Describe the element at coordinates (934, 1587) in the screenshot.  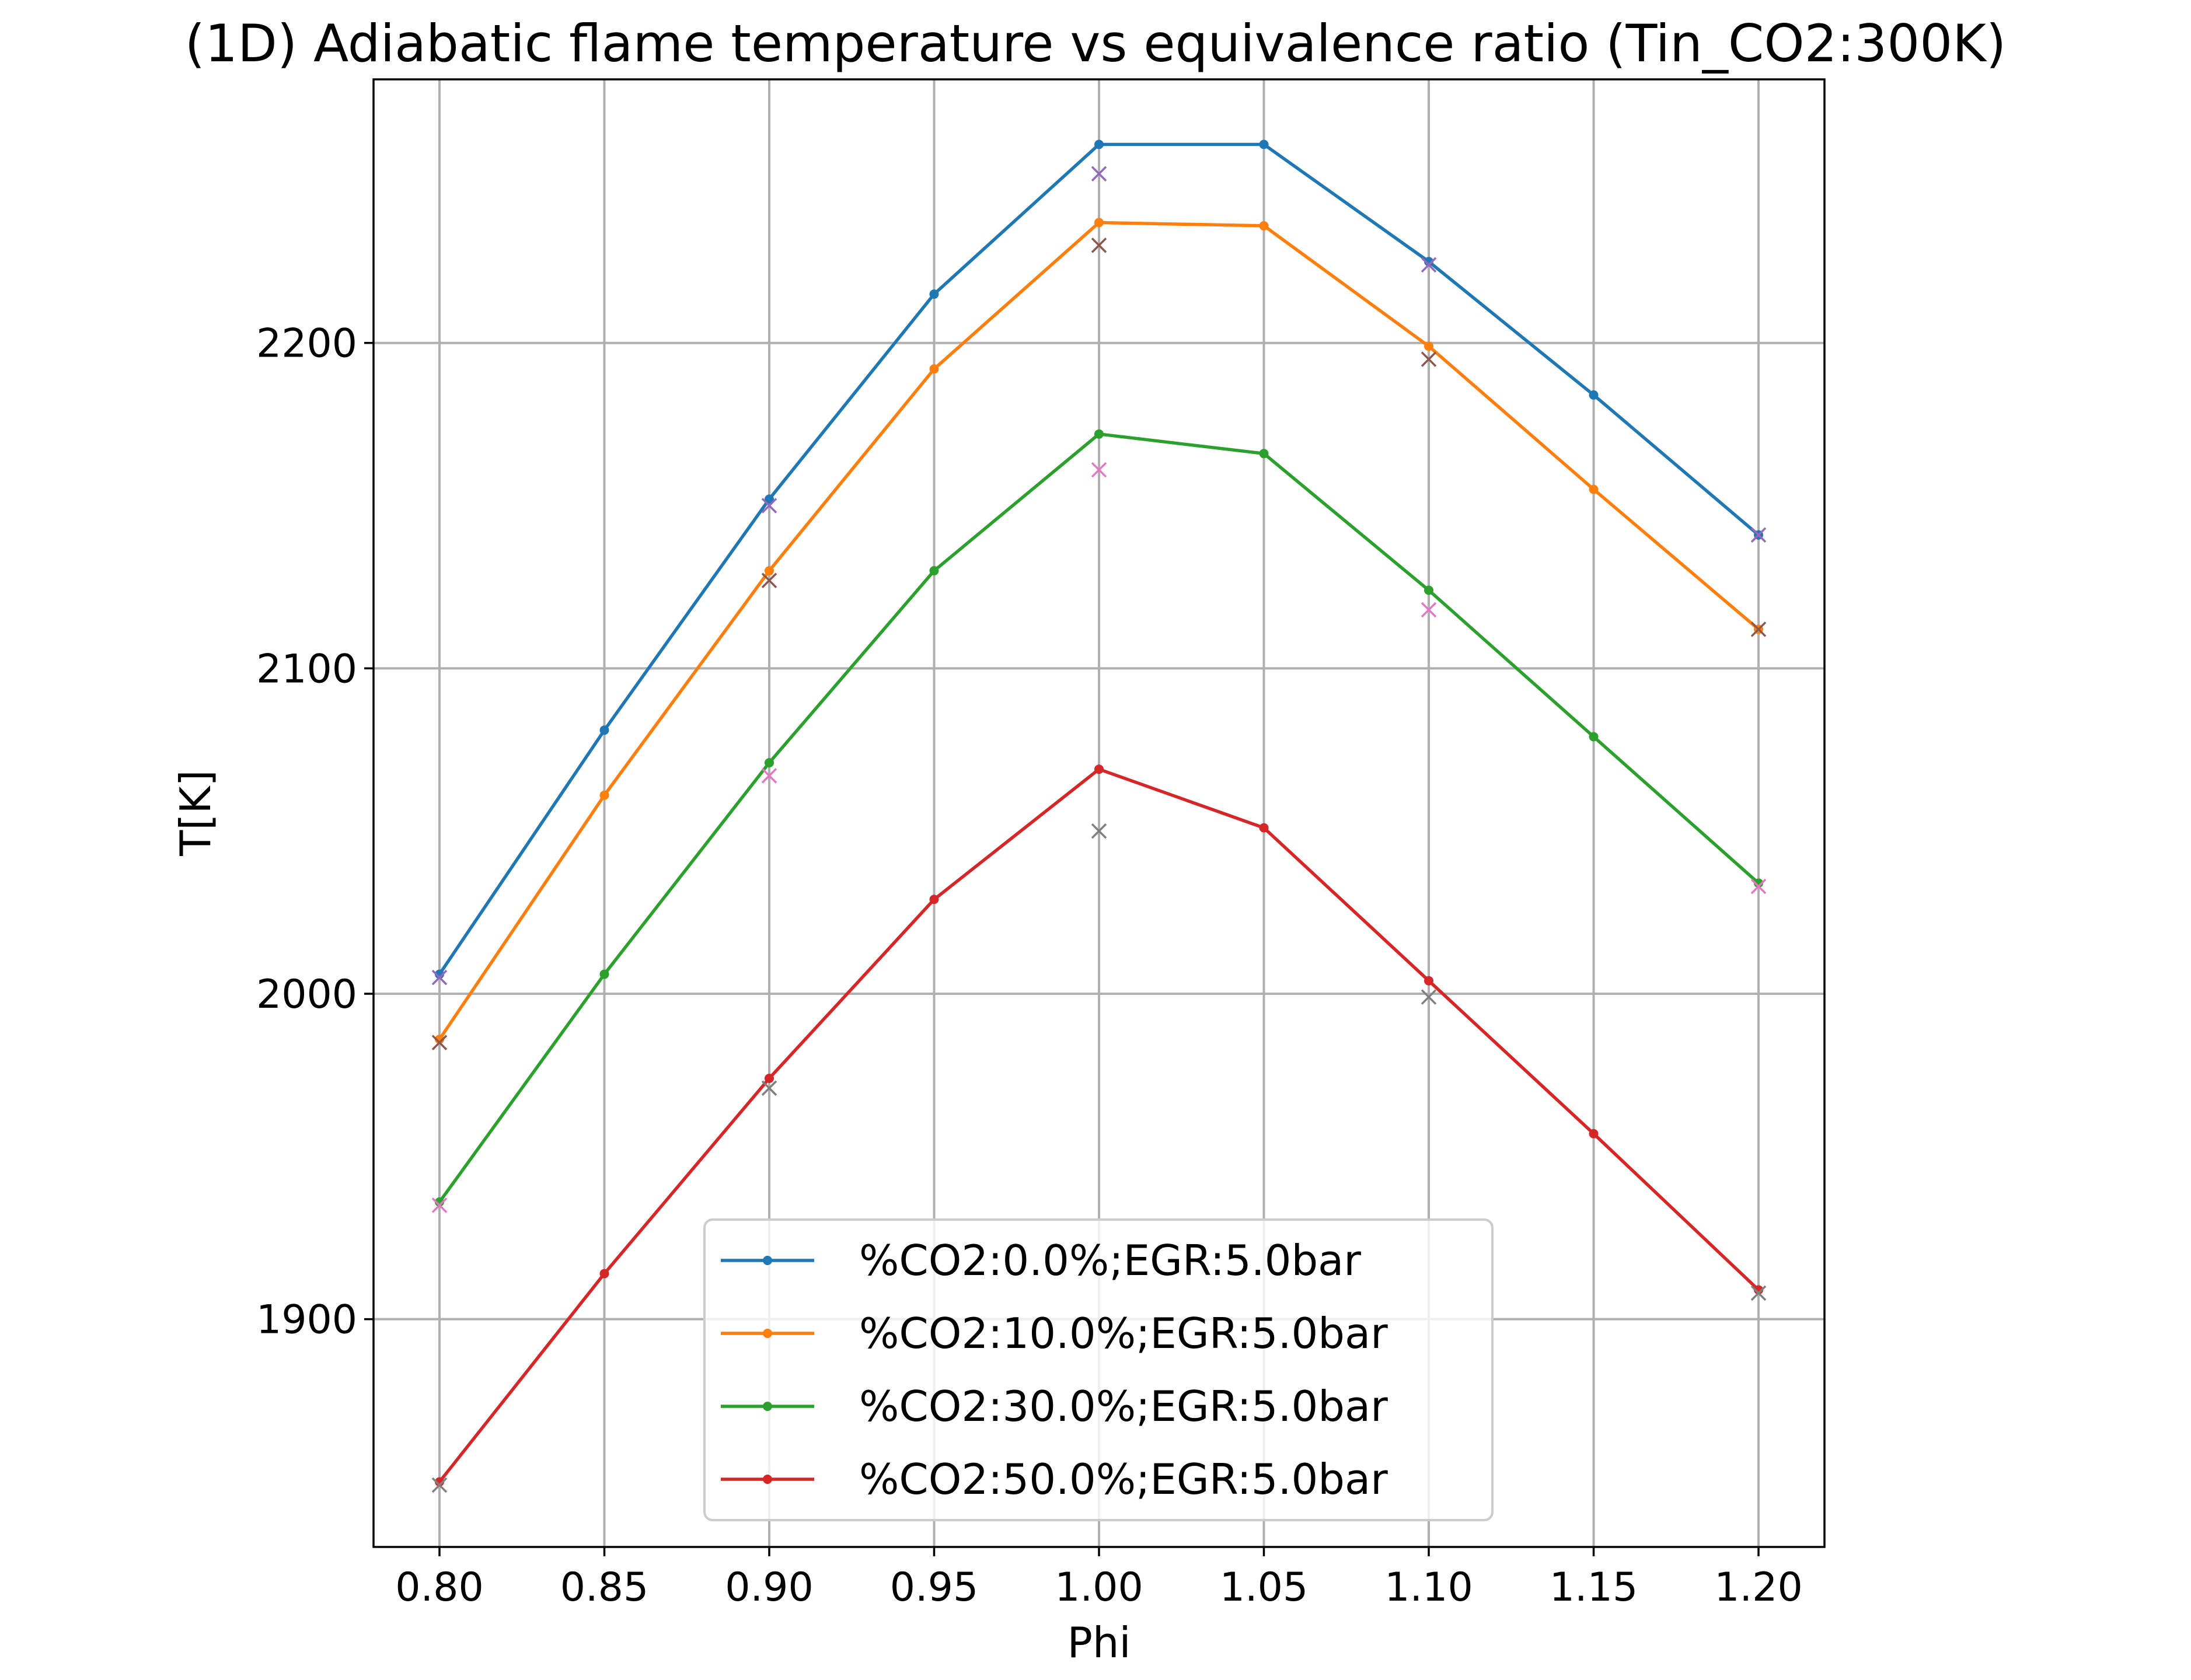
I see `x-tick-label: 0.95` at that location.